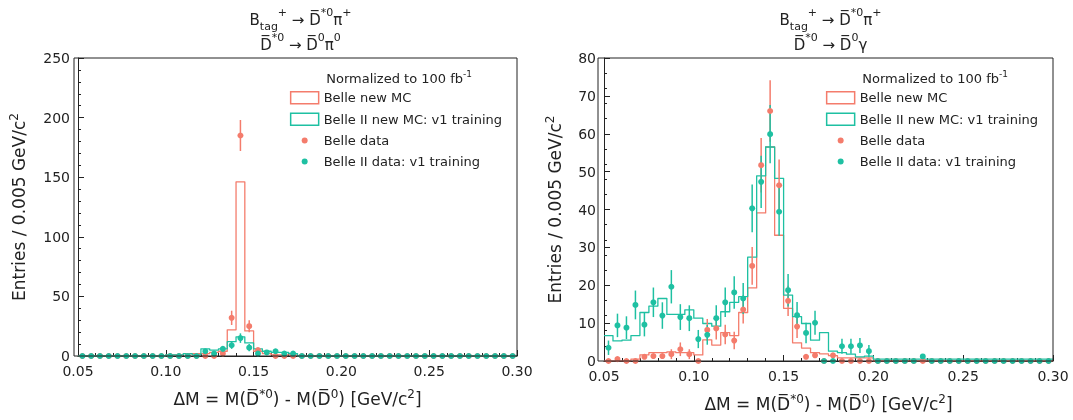 This screenshot has width=1073, height=420. What do you see at coordinates (56, 58) in the screenshot?
I see `y-tick-label: 250` at bounding box center [56, 58].